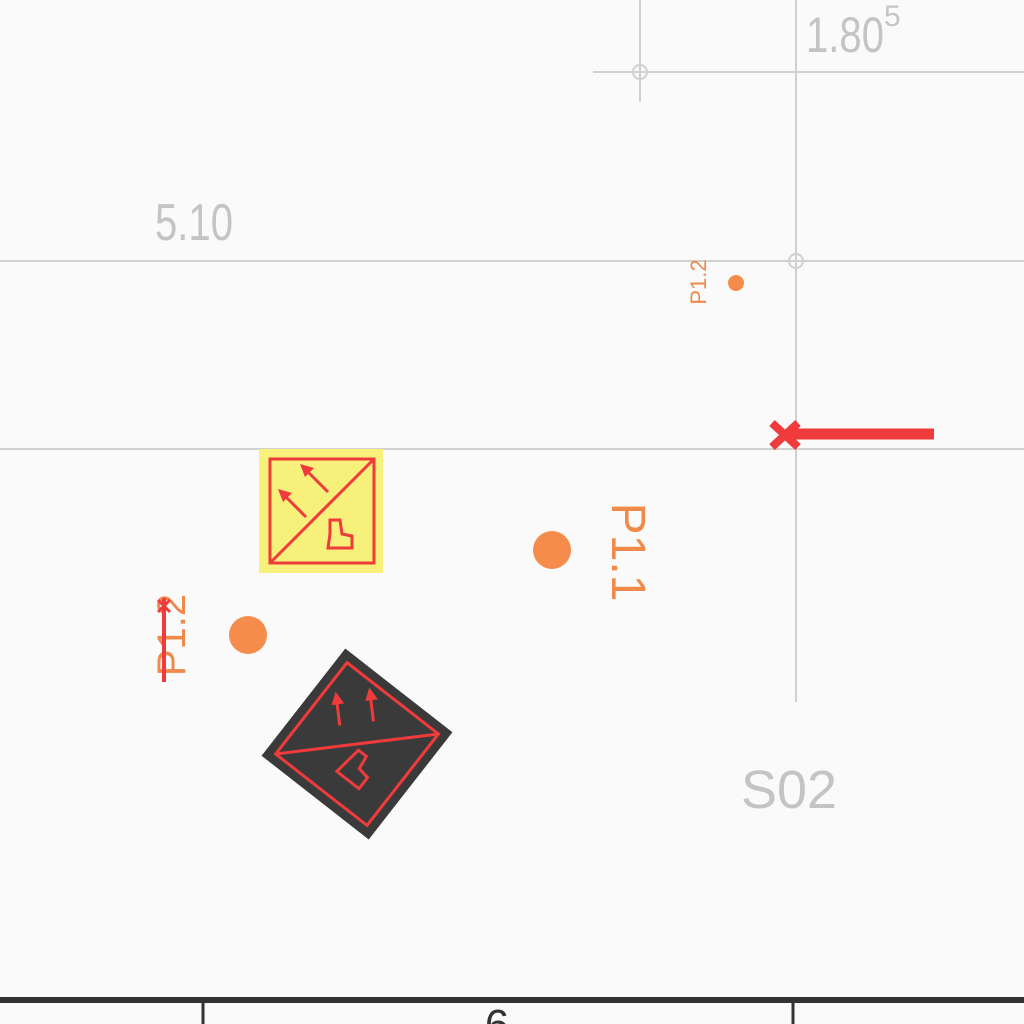 Image resolution: width=1024 pixels, height=1024 pixels. I want to click on bottom-frame, so click(512, 1010).